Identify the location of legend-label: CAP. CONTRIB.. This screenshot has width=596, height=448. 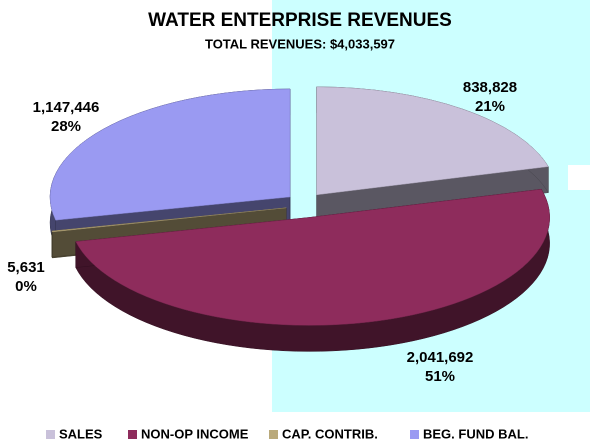
(330, 433).